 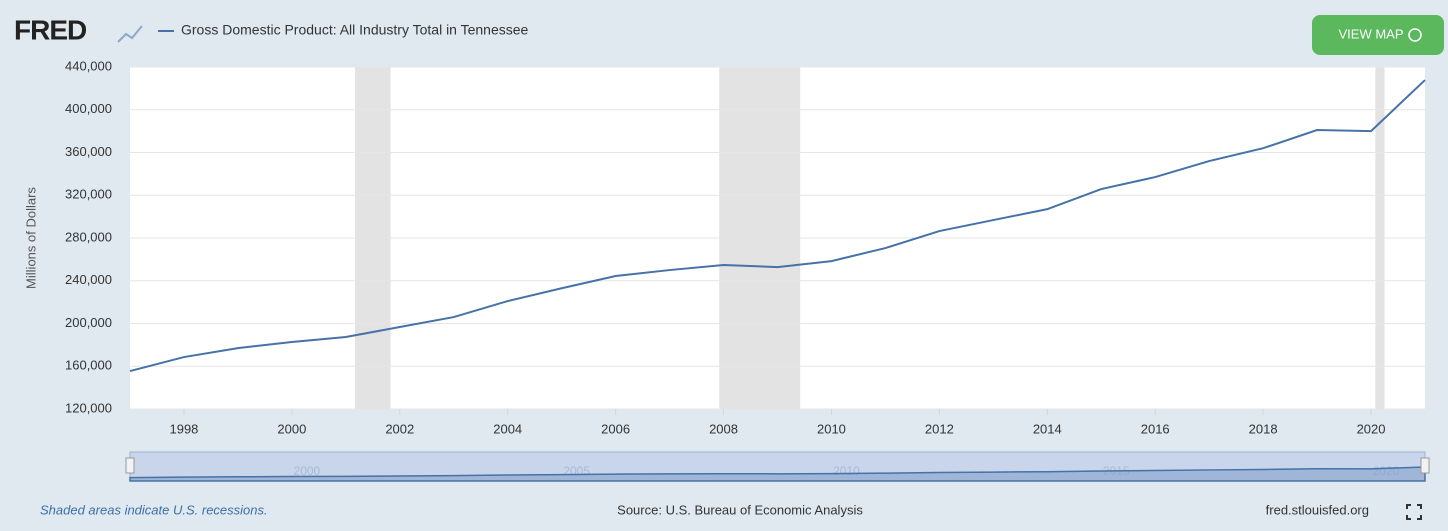 I want to click on x-tick-label: 2004, so click(x=507, y=428).